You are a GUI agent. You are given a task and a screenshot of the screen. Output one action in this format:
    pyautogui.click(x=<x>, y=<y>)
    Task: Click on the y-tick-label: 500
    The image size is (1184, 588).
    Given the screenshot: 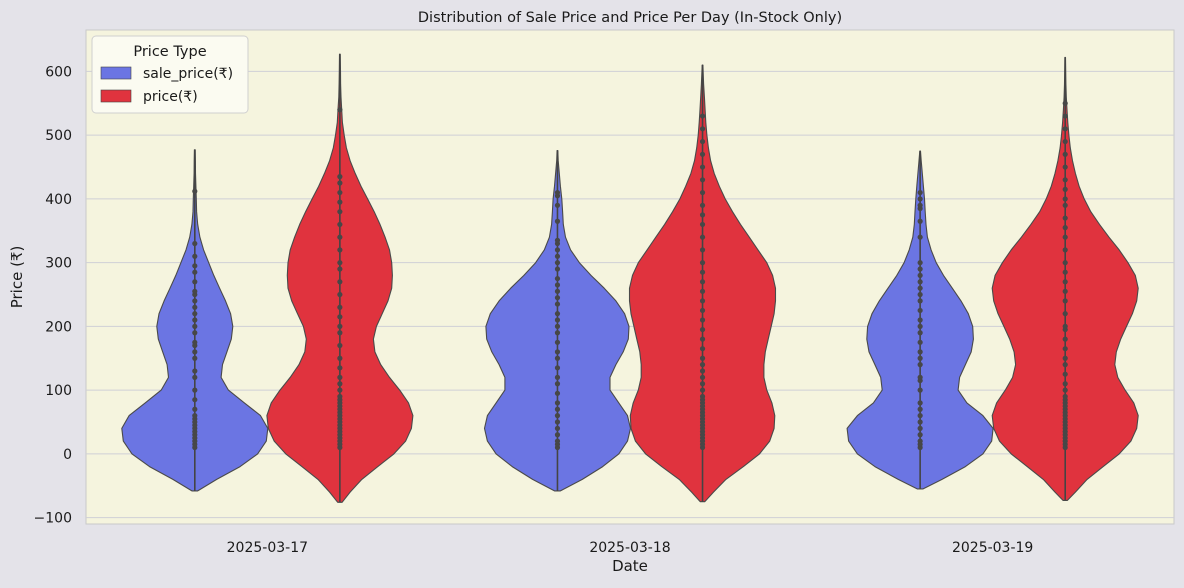 What is the action you would take?
    pyautogui.click(x=58, y=136)
    